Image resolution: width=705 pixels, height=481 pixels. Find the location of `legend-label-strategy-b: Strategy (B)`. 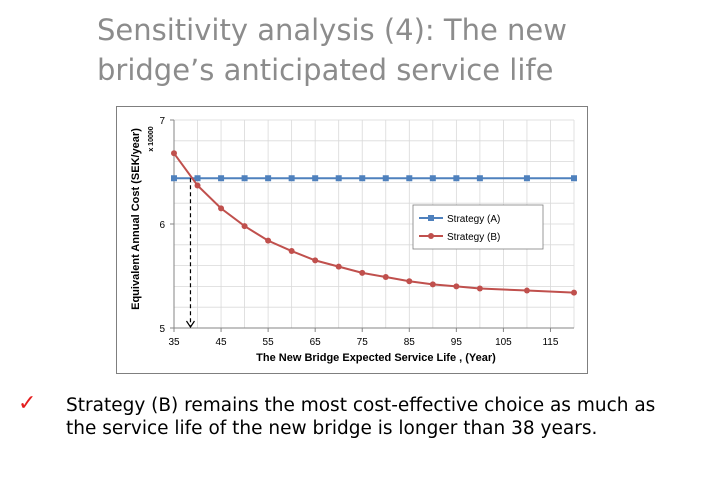

legend-label-strategy-b: Strategy (B) is located at coordinates (473, 237).